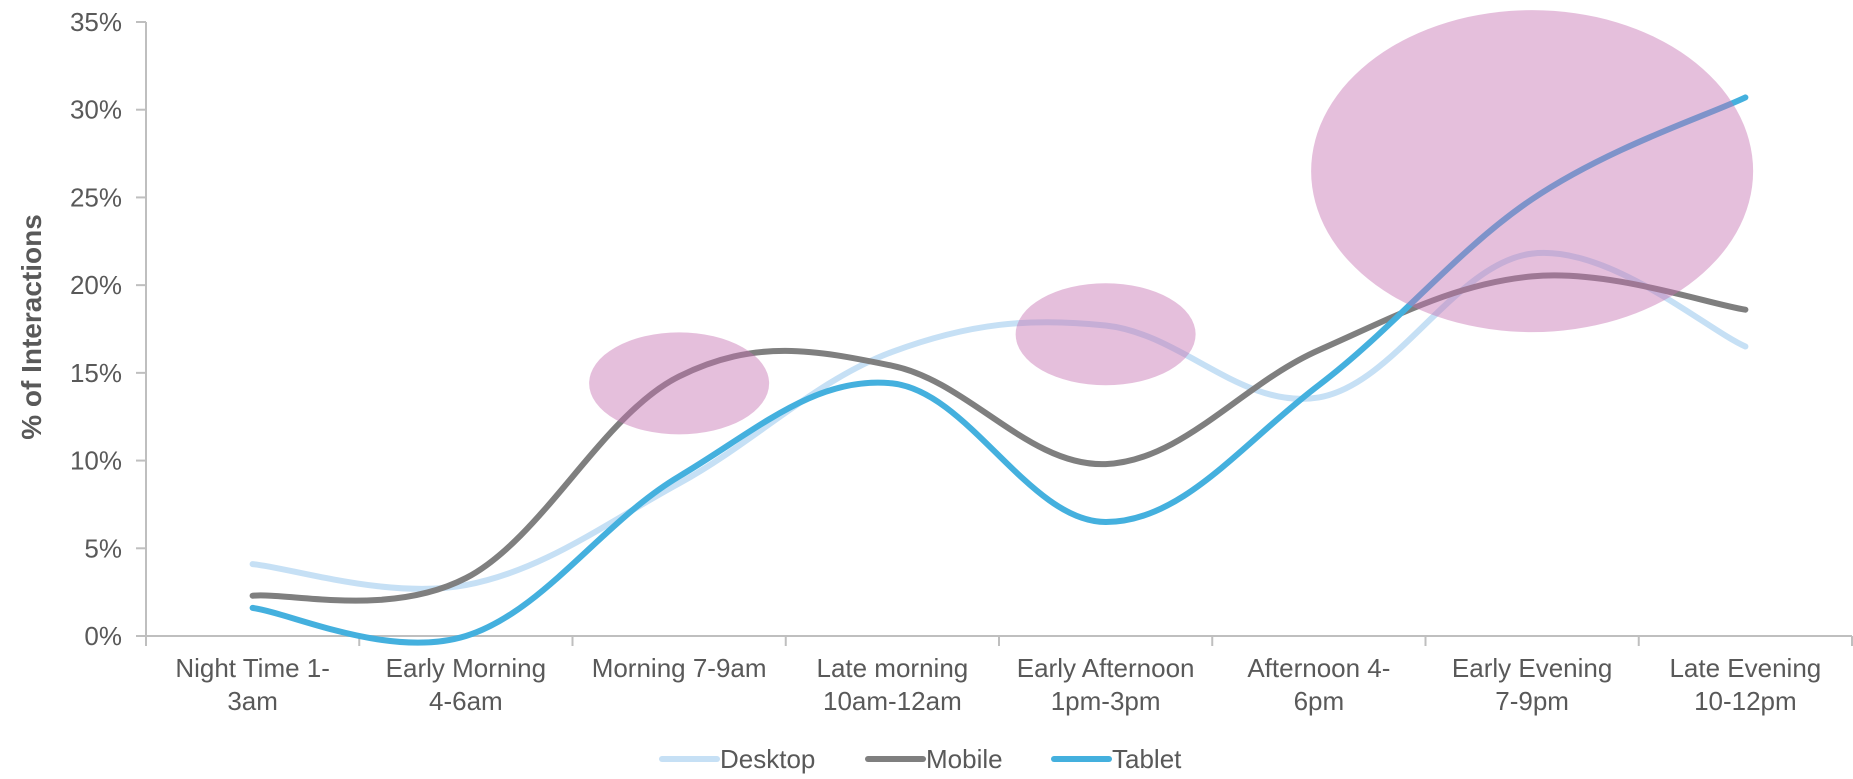  What do you see at coordinates (1106, 668) in the screenshot?
I see `x-tick-label-line: Early Afternoon` at bounding box center [1106, 668].